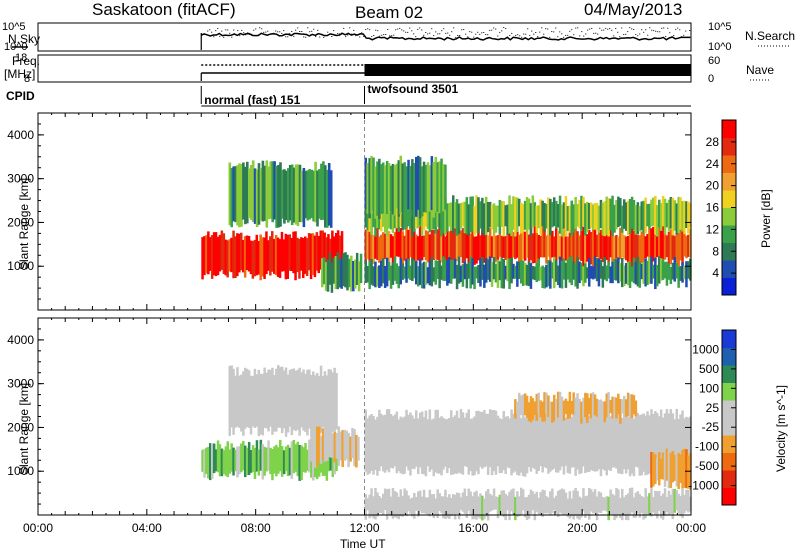 This screenshot has height=559, width=800. Describe the element at coordinates (26, 61) in the screenshot. I see `freq-label: Freq.` at that location.